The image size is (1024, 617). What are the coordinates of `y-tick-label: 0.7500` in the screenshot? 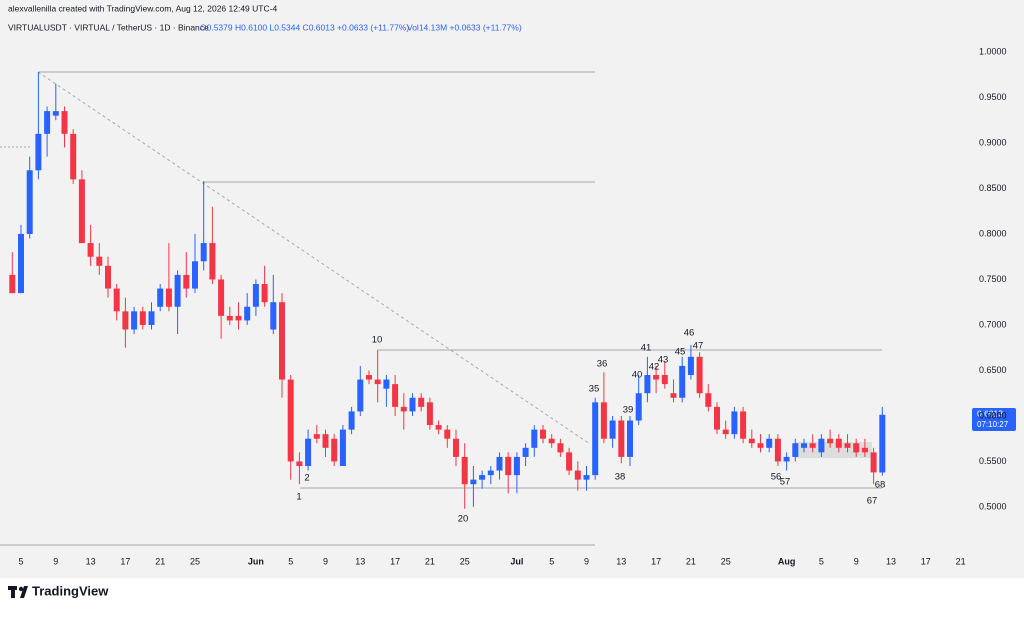 It's located at (993, 279).